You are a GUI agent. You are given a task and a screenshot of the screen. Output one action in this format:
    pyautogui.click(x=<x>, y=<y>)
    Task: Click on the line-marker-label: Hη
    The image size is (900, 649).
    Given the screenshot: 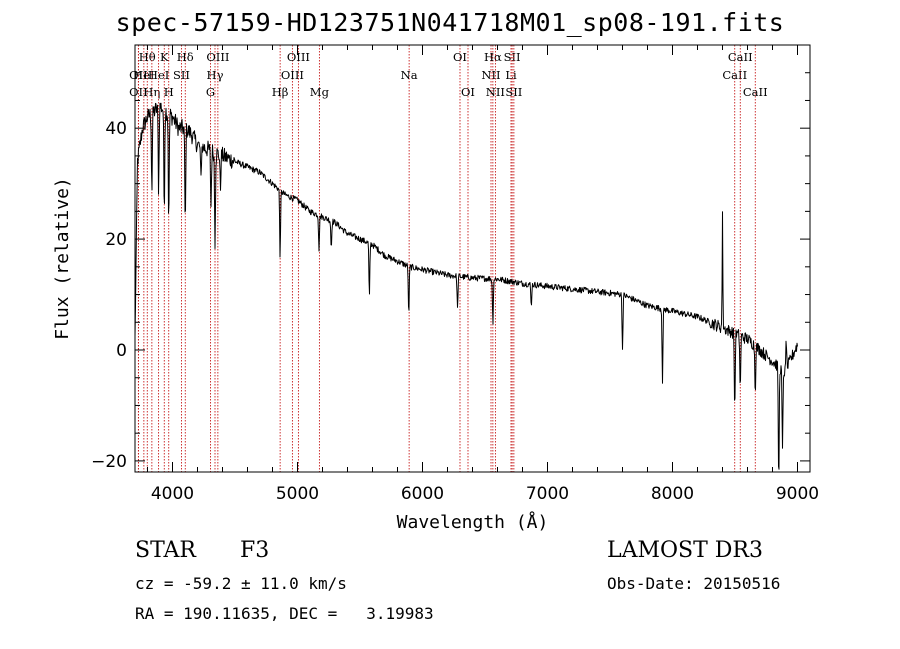 What is the action you would take?
    pyautogui.click(x=151, y=92)
    